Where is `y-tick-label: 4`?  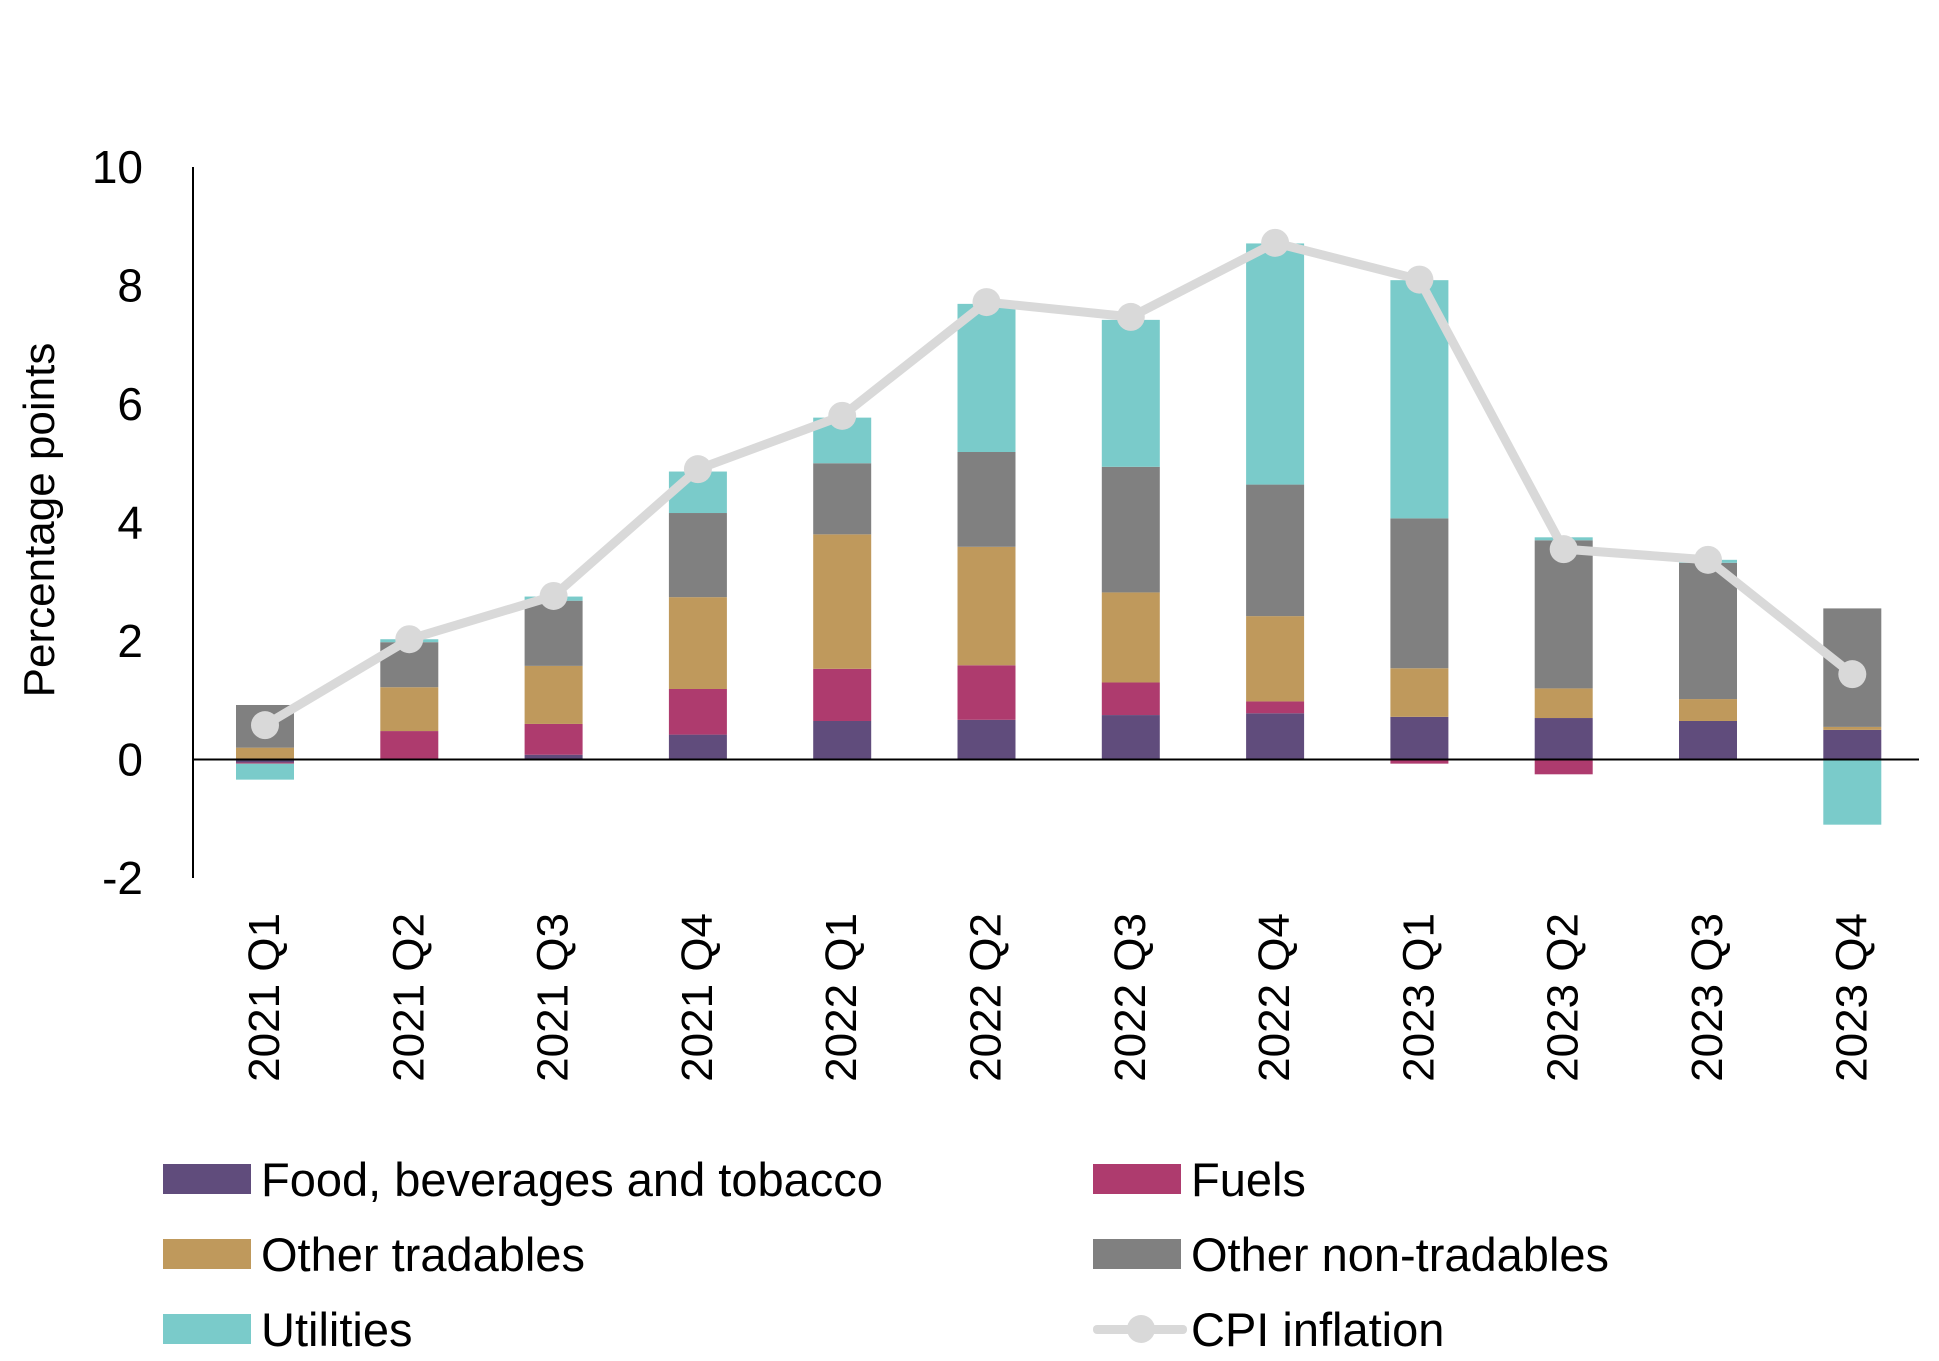
y-tick-label: 4 is located at coordinates (130, 523).